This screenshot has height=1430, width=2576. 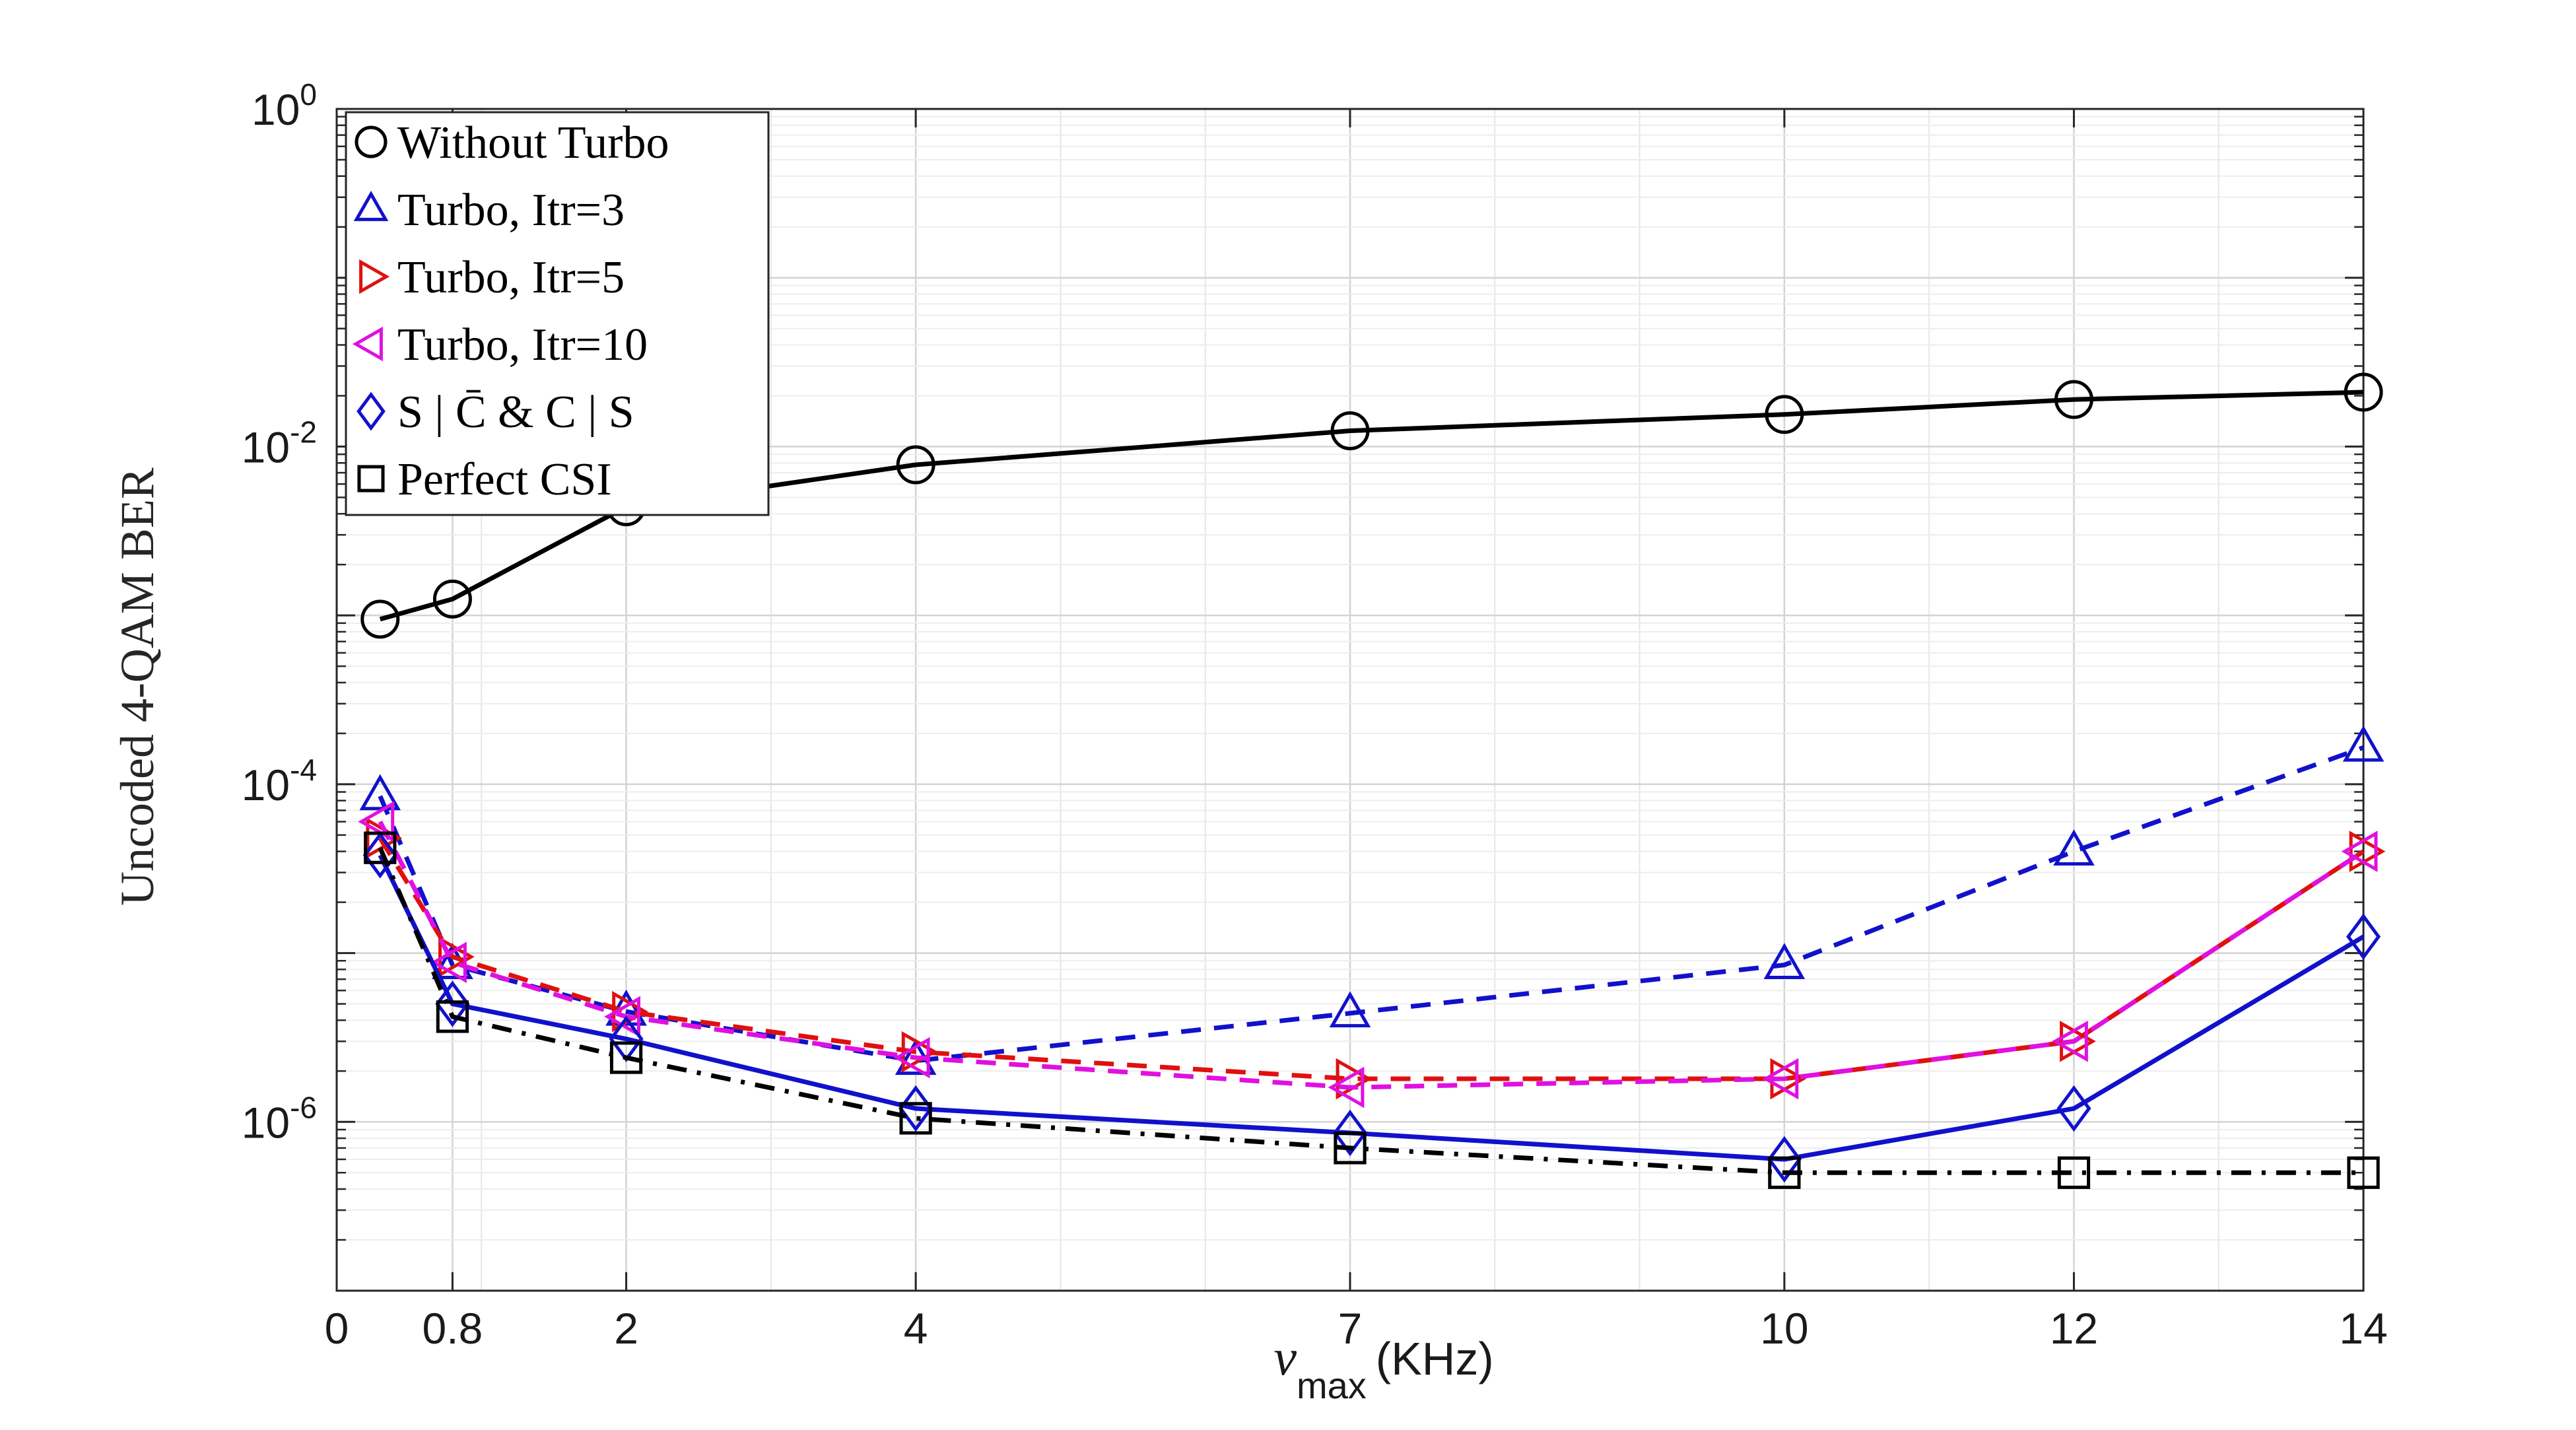 What do you see at coordinates (523, 345) in the screenshot?
I see `legend-label: Turbo, Itr=10` at bounding box center [523, 345].